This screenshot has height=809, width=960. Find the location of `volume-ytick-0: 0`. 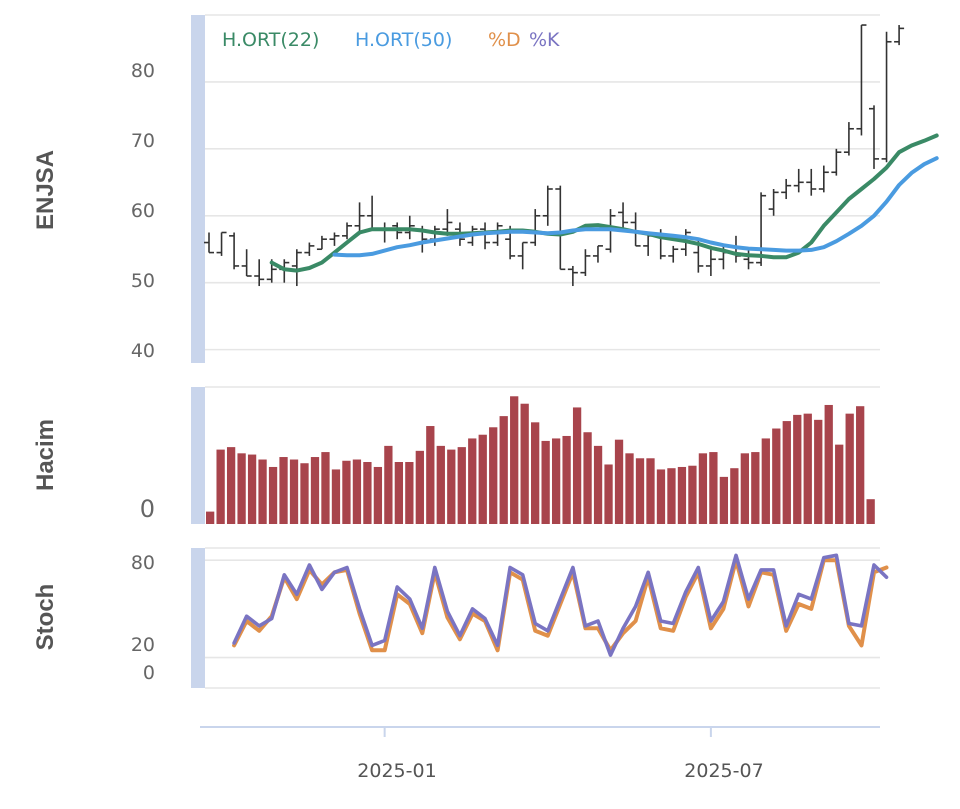

volume-ytick-0: 0 is located at coordinates (147, 509).